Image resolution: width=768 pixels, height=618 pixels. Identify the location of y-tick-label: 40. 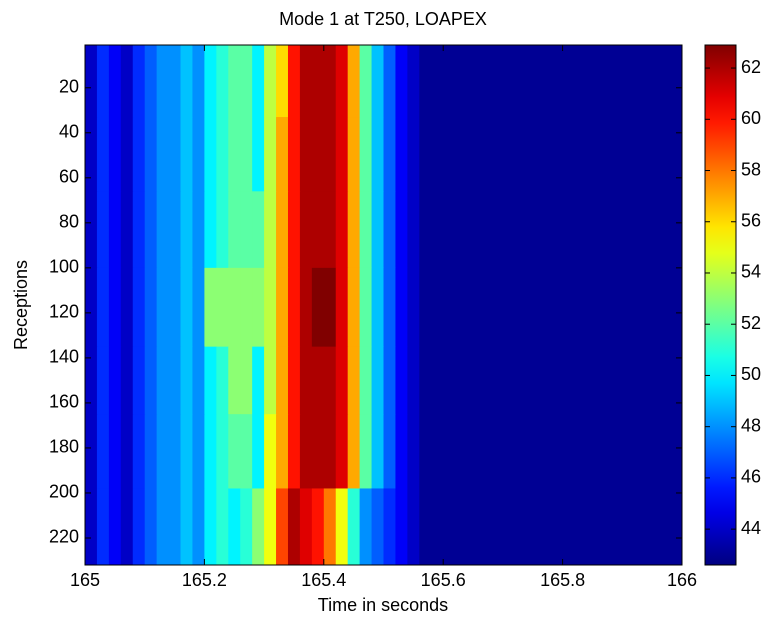
(69, 132).